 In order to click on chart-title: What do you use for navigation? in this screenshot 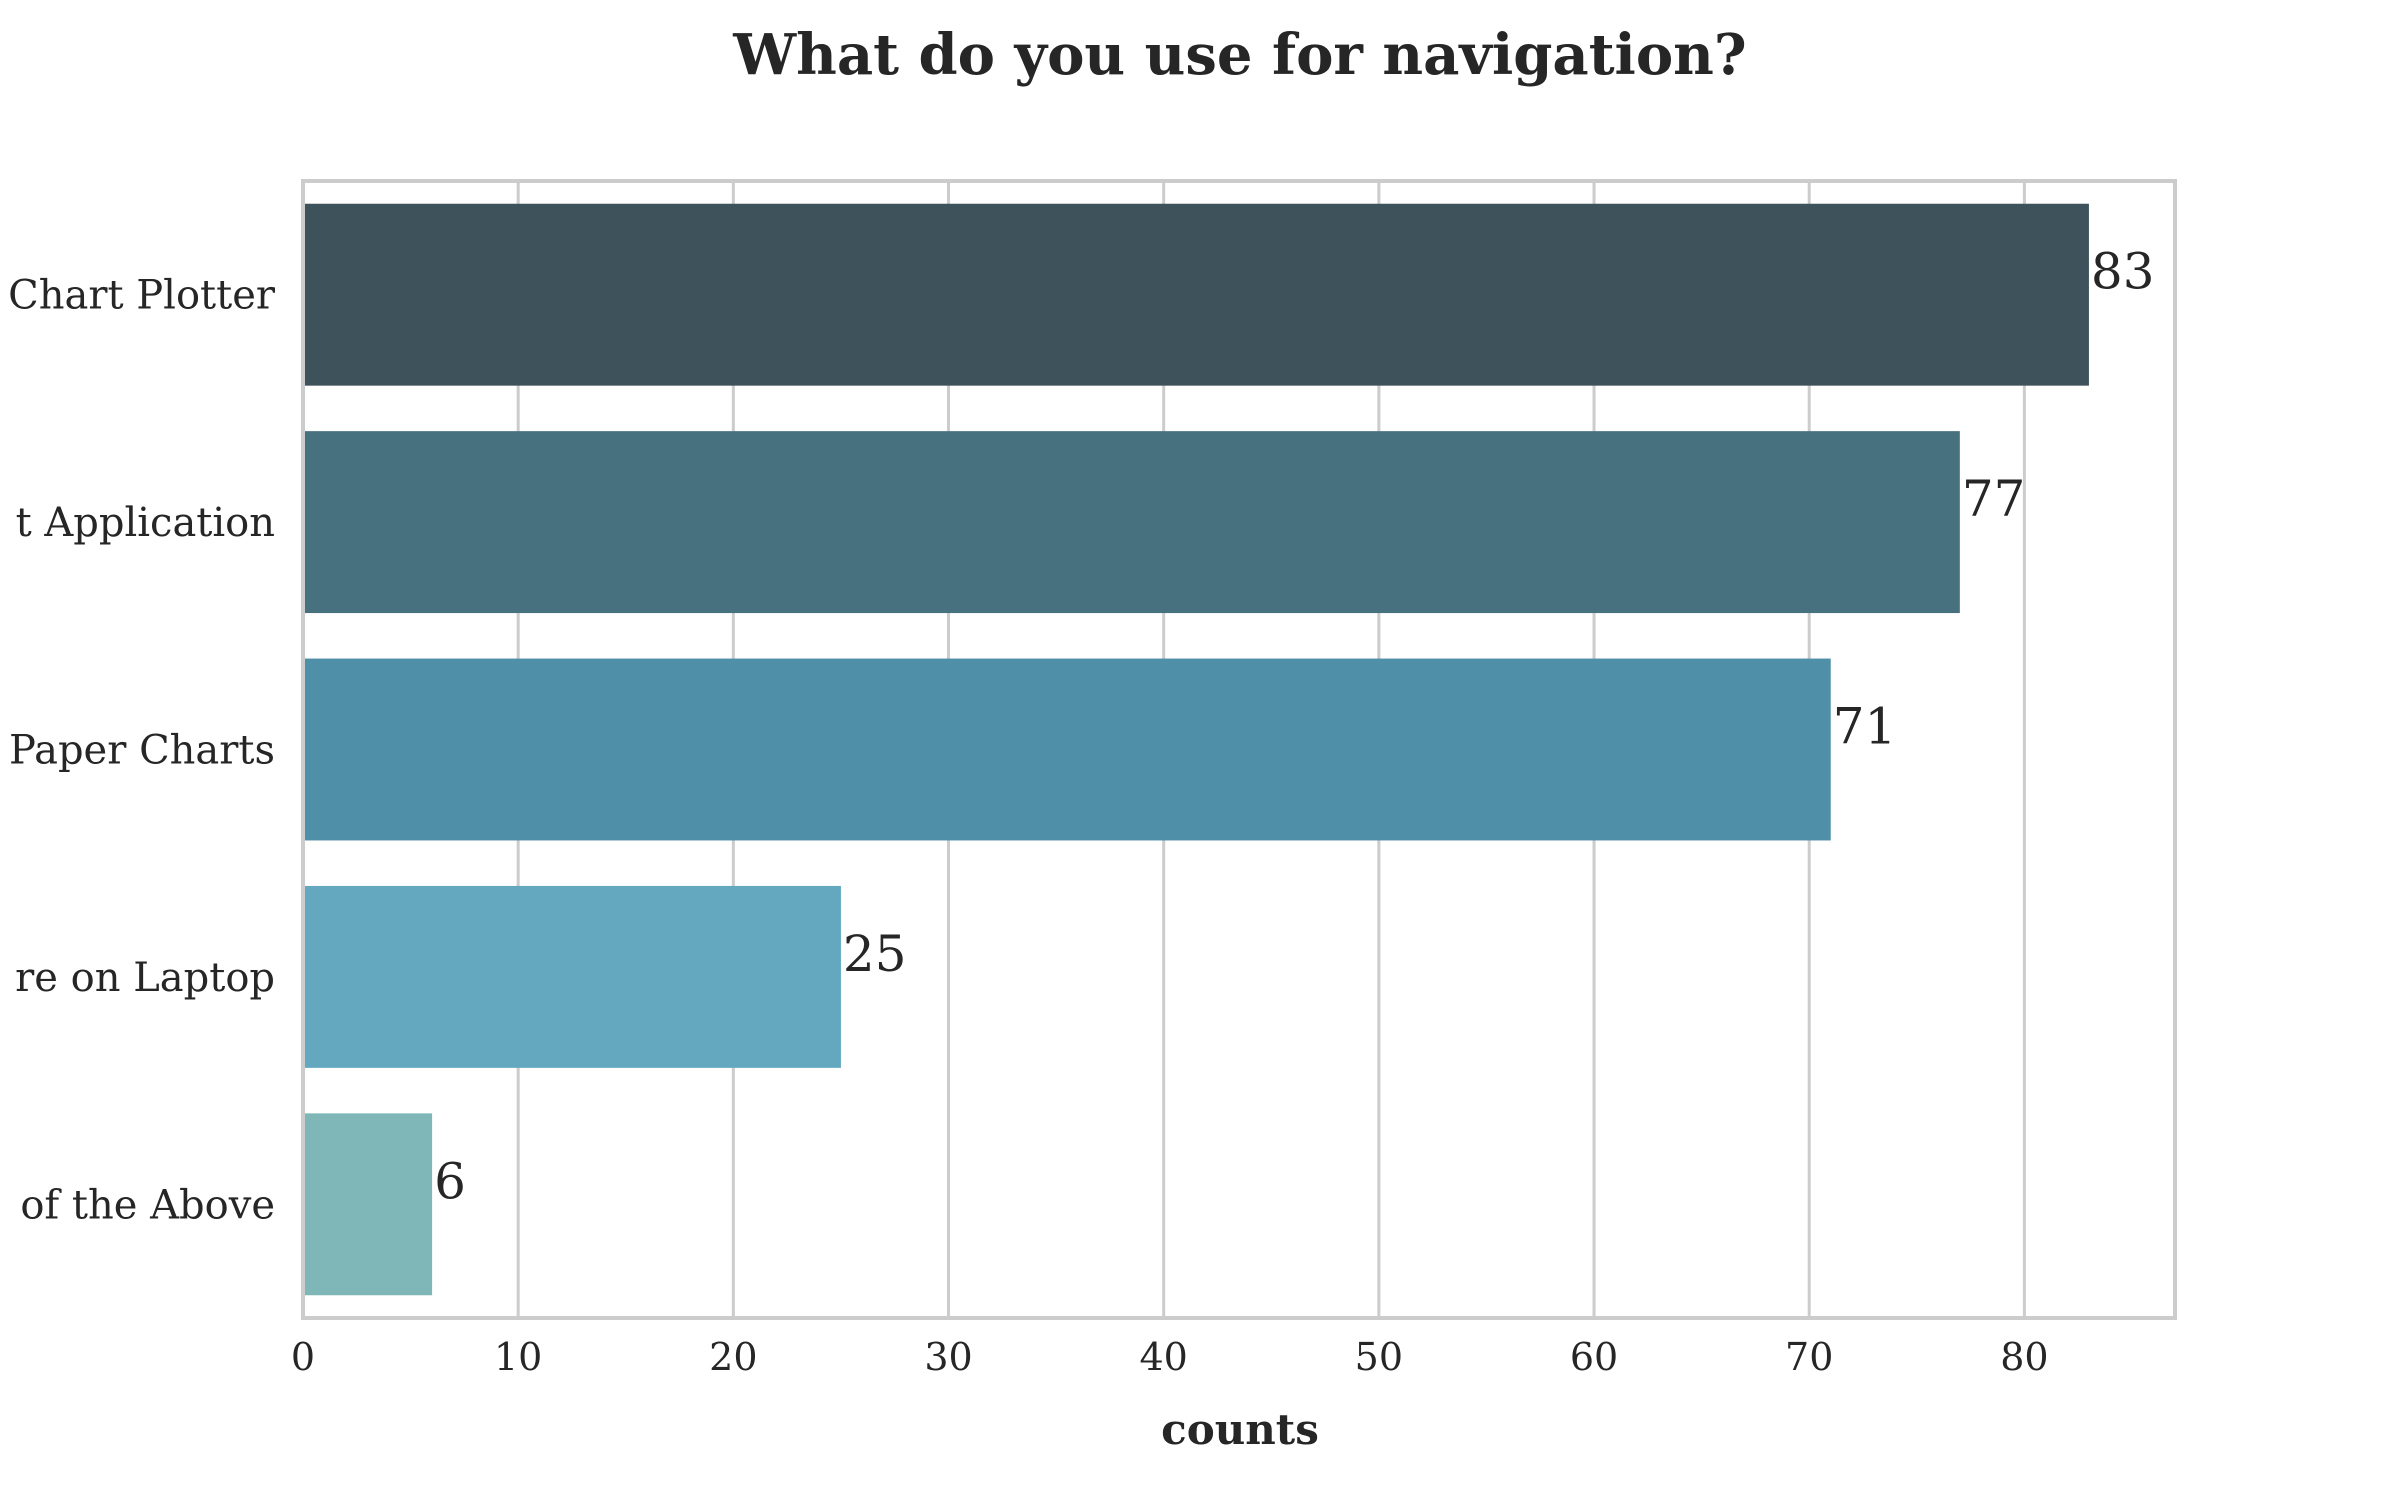, I will do `click(1239, 55)`.